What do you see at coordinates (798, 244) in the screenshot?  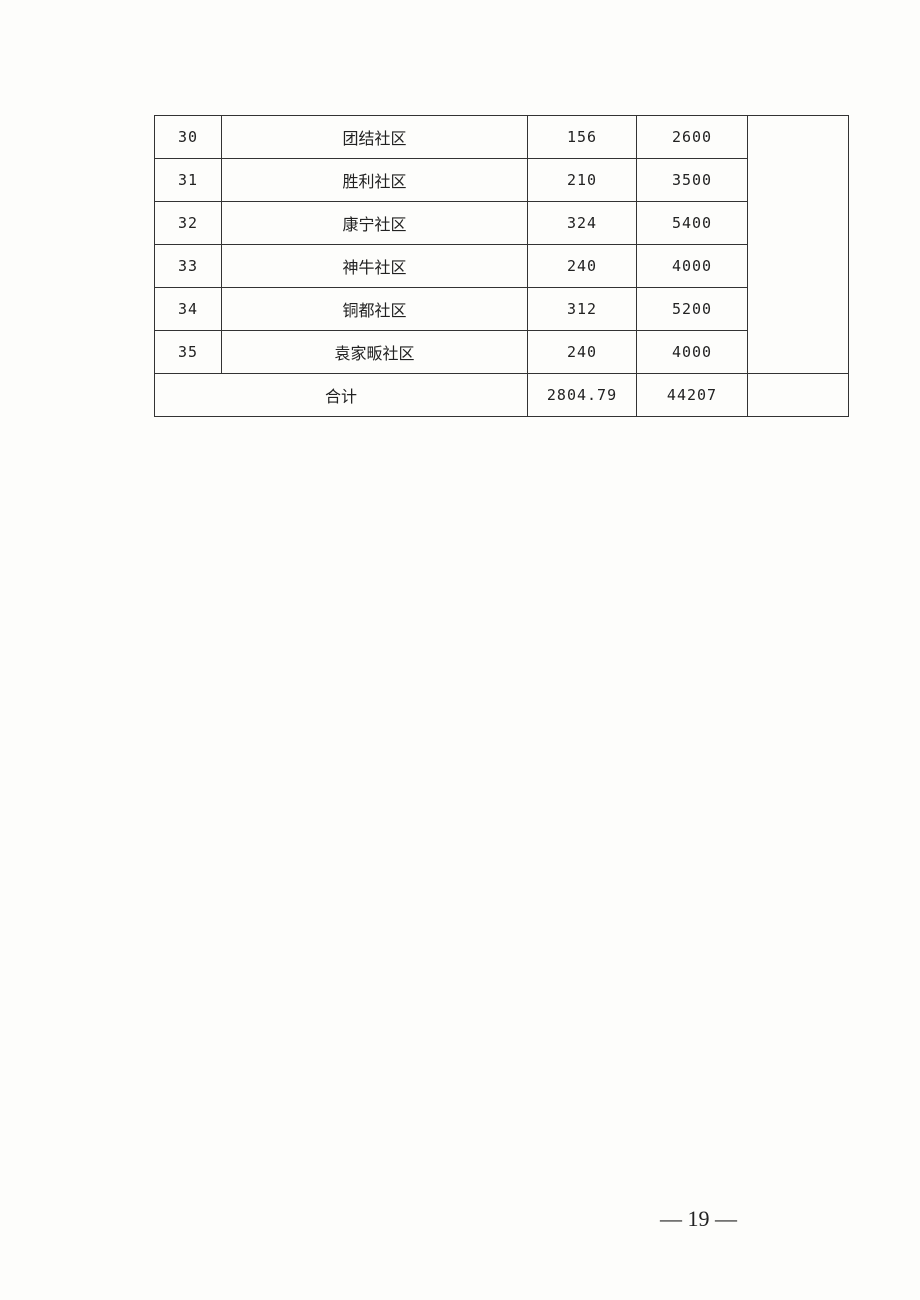 I see `remarks-cell` at bounding box center [798, 244].